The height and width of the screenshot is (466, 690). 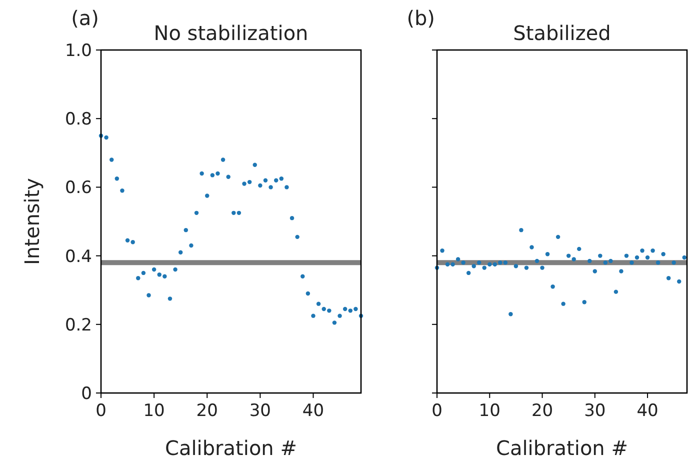 What do you see at coordinates (86, 394) in the screenshot?
I see `y-tick-label: 0` at bounding box center [86, 394].